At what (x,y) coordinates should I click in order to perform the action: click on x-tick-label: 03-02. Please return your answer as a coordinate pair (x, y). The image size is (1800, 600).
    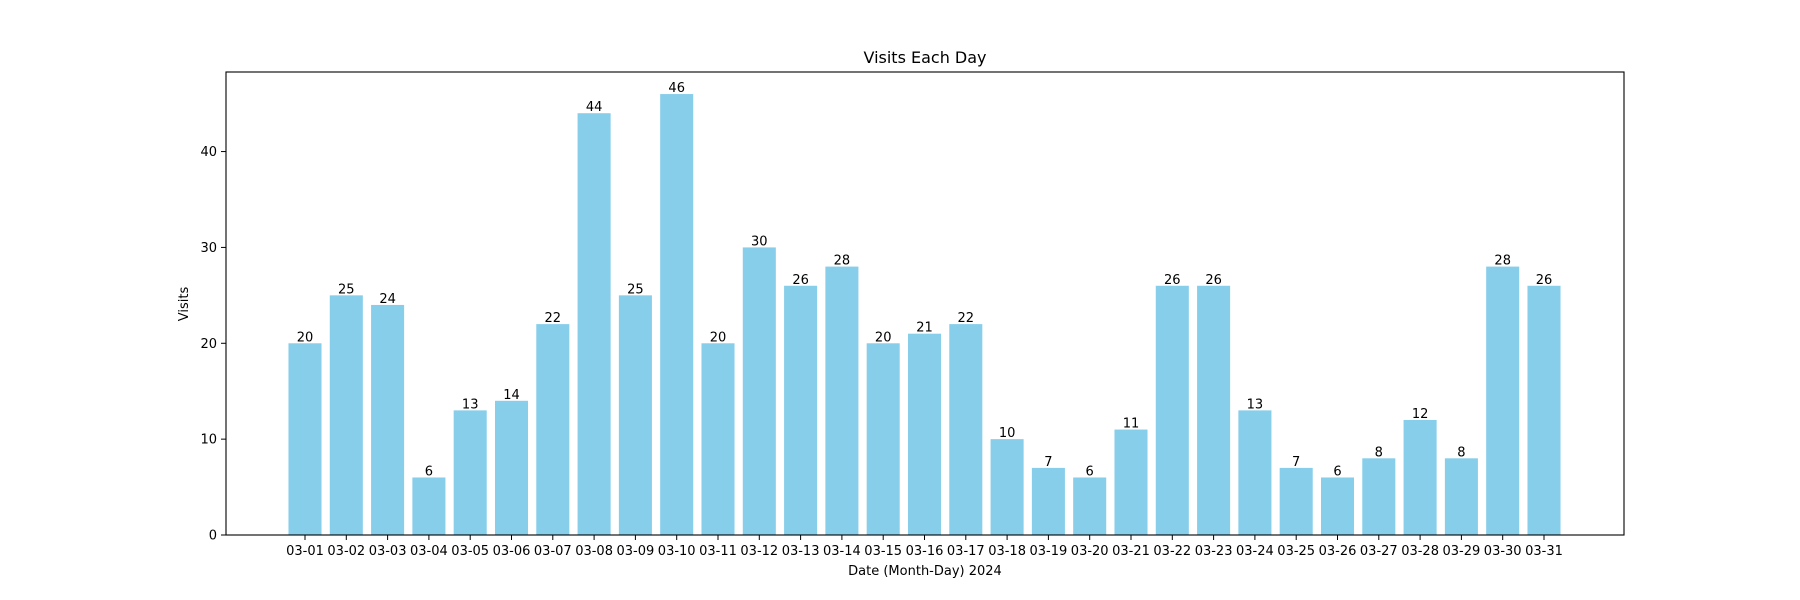
    Looking at the image, I should click on (346, 551).